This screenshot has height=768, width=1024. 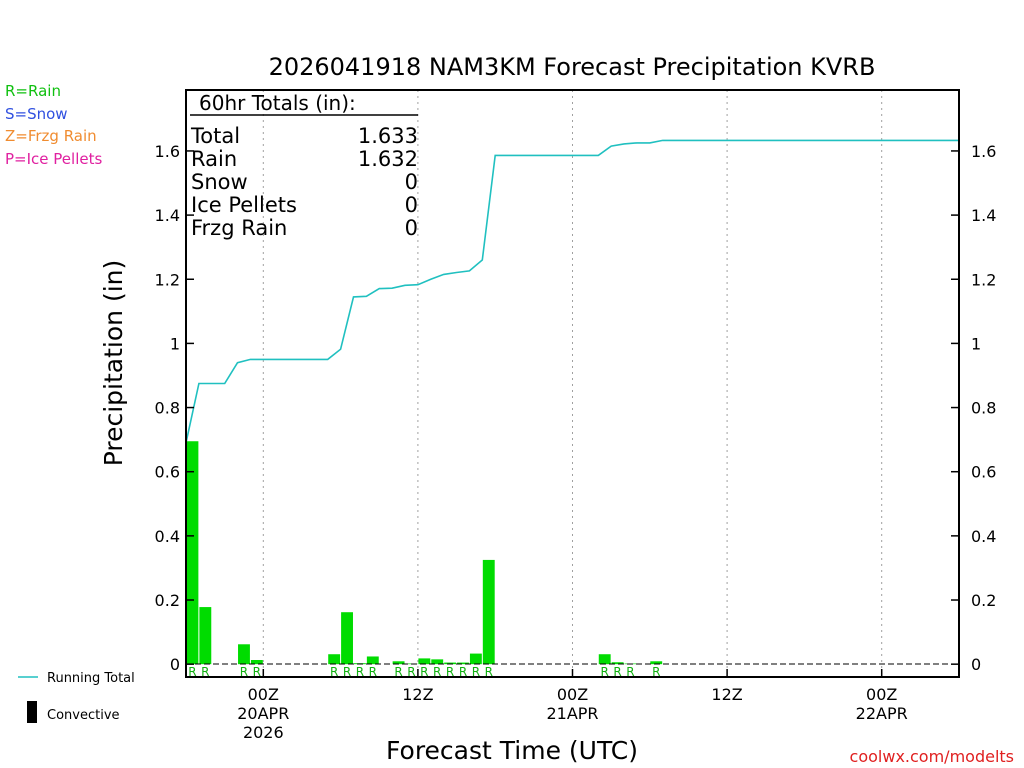 I want to click on precip-type-label-19: R, so click(x=656, y=672).